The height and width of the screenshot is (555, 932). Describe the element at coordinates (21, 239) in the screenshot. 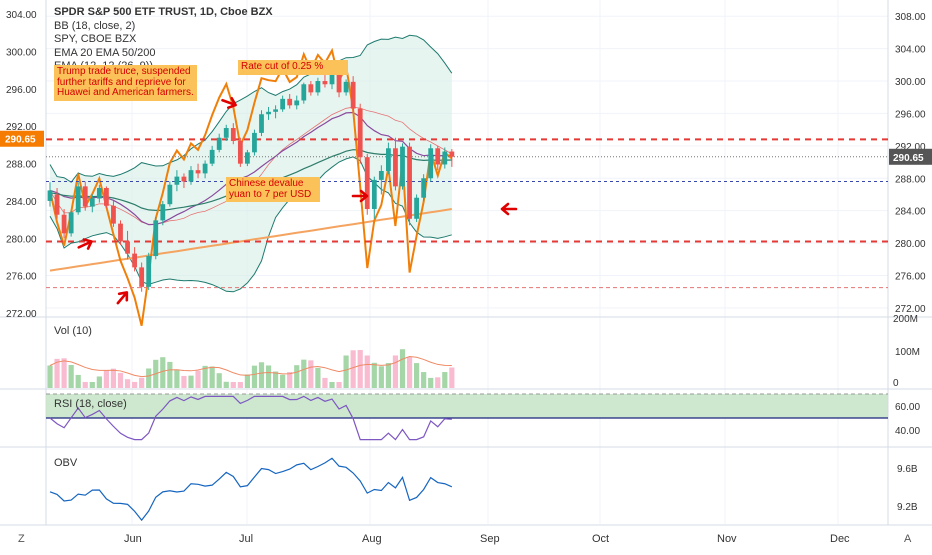

I see `left-axis-tick: 280.00` at that location.